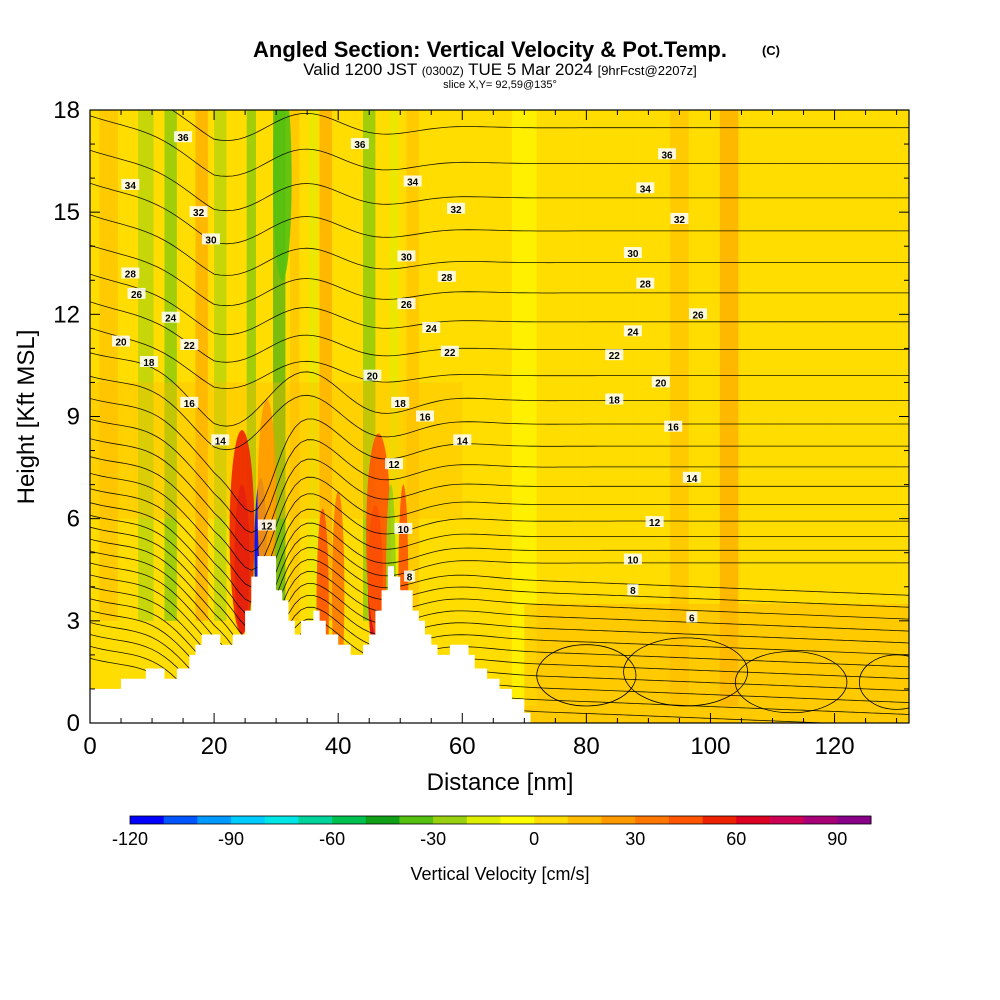  Describe the element at coordinates (130, 185) in the screenshot. I see `contour-label: 34` at that location.